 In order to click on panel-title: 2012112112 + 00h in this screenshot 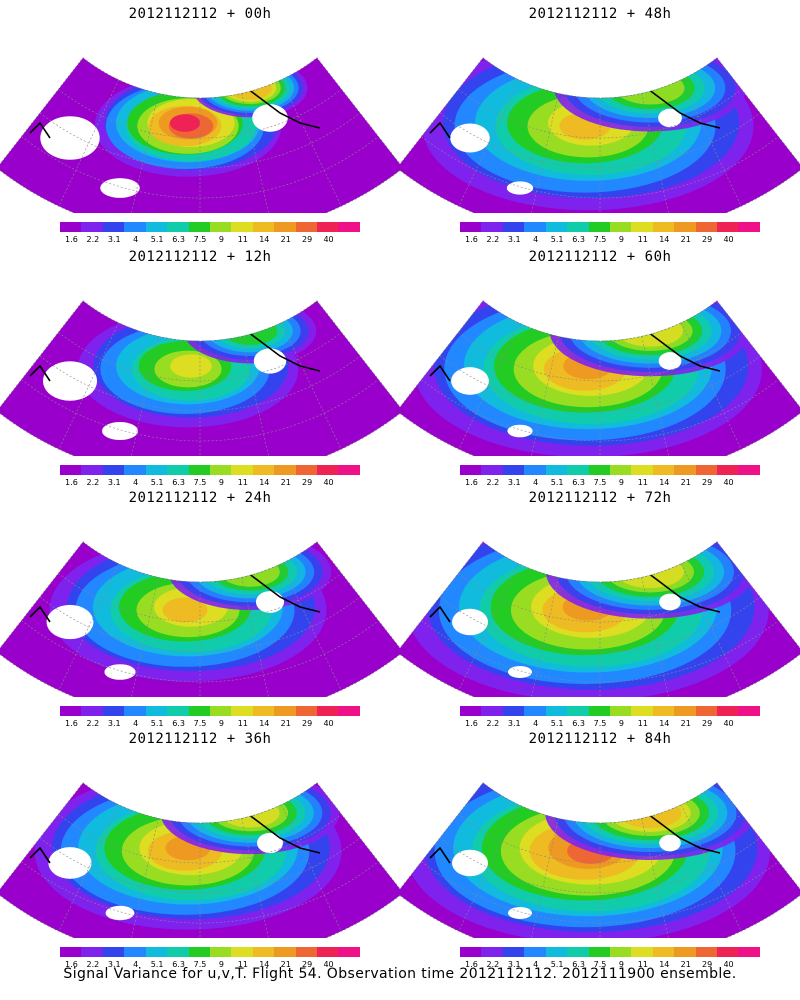, I will do `click(200, 14)`.